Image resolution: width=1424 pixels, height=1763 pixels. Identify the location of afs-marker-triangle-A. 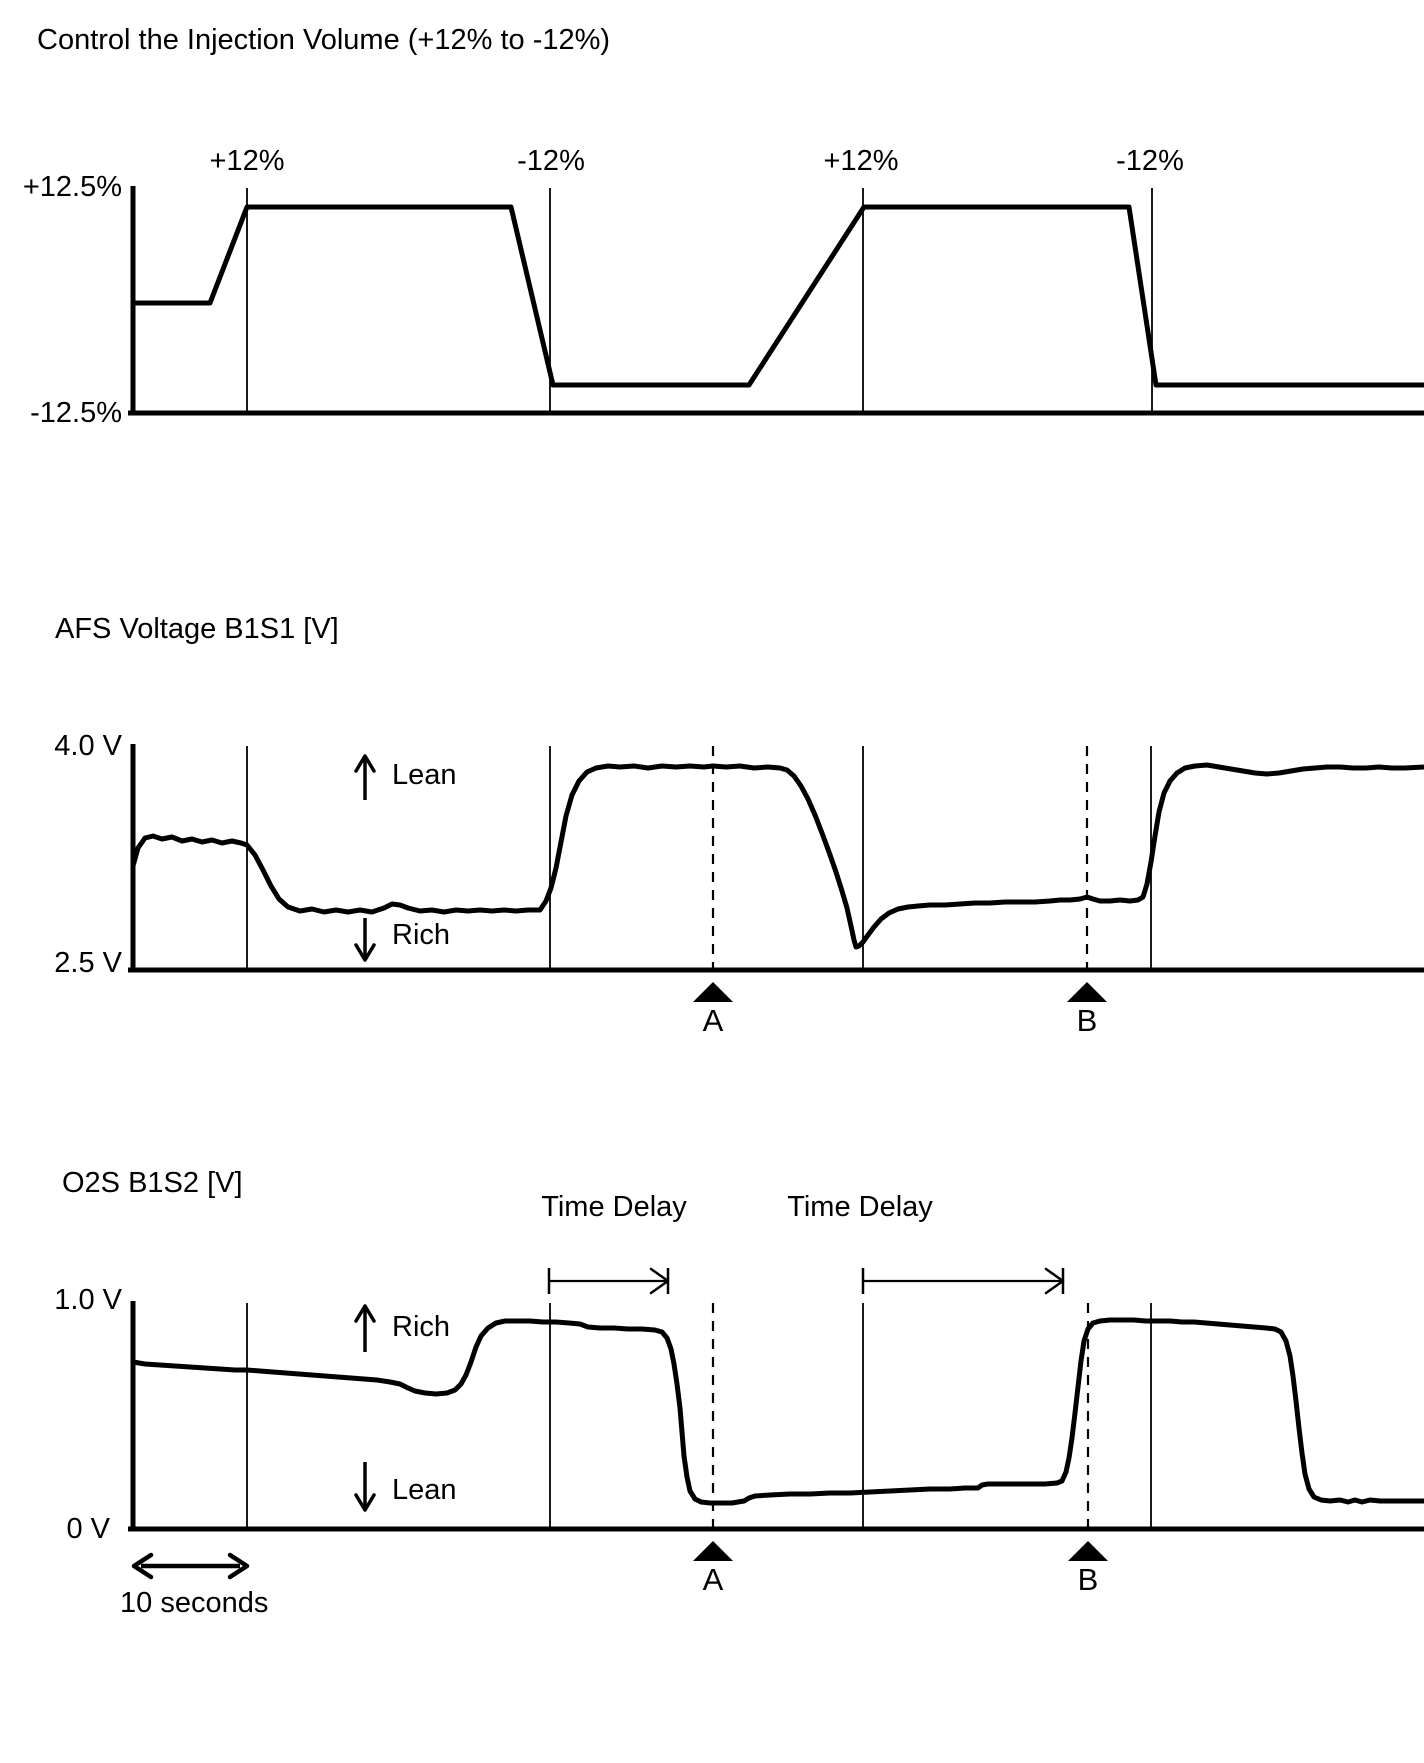
(713, 992).